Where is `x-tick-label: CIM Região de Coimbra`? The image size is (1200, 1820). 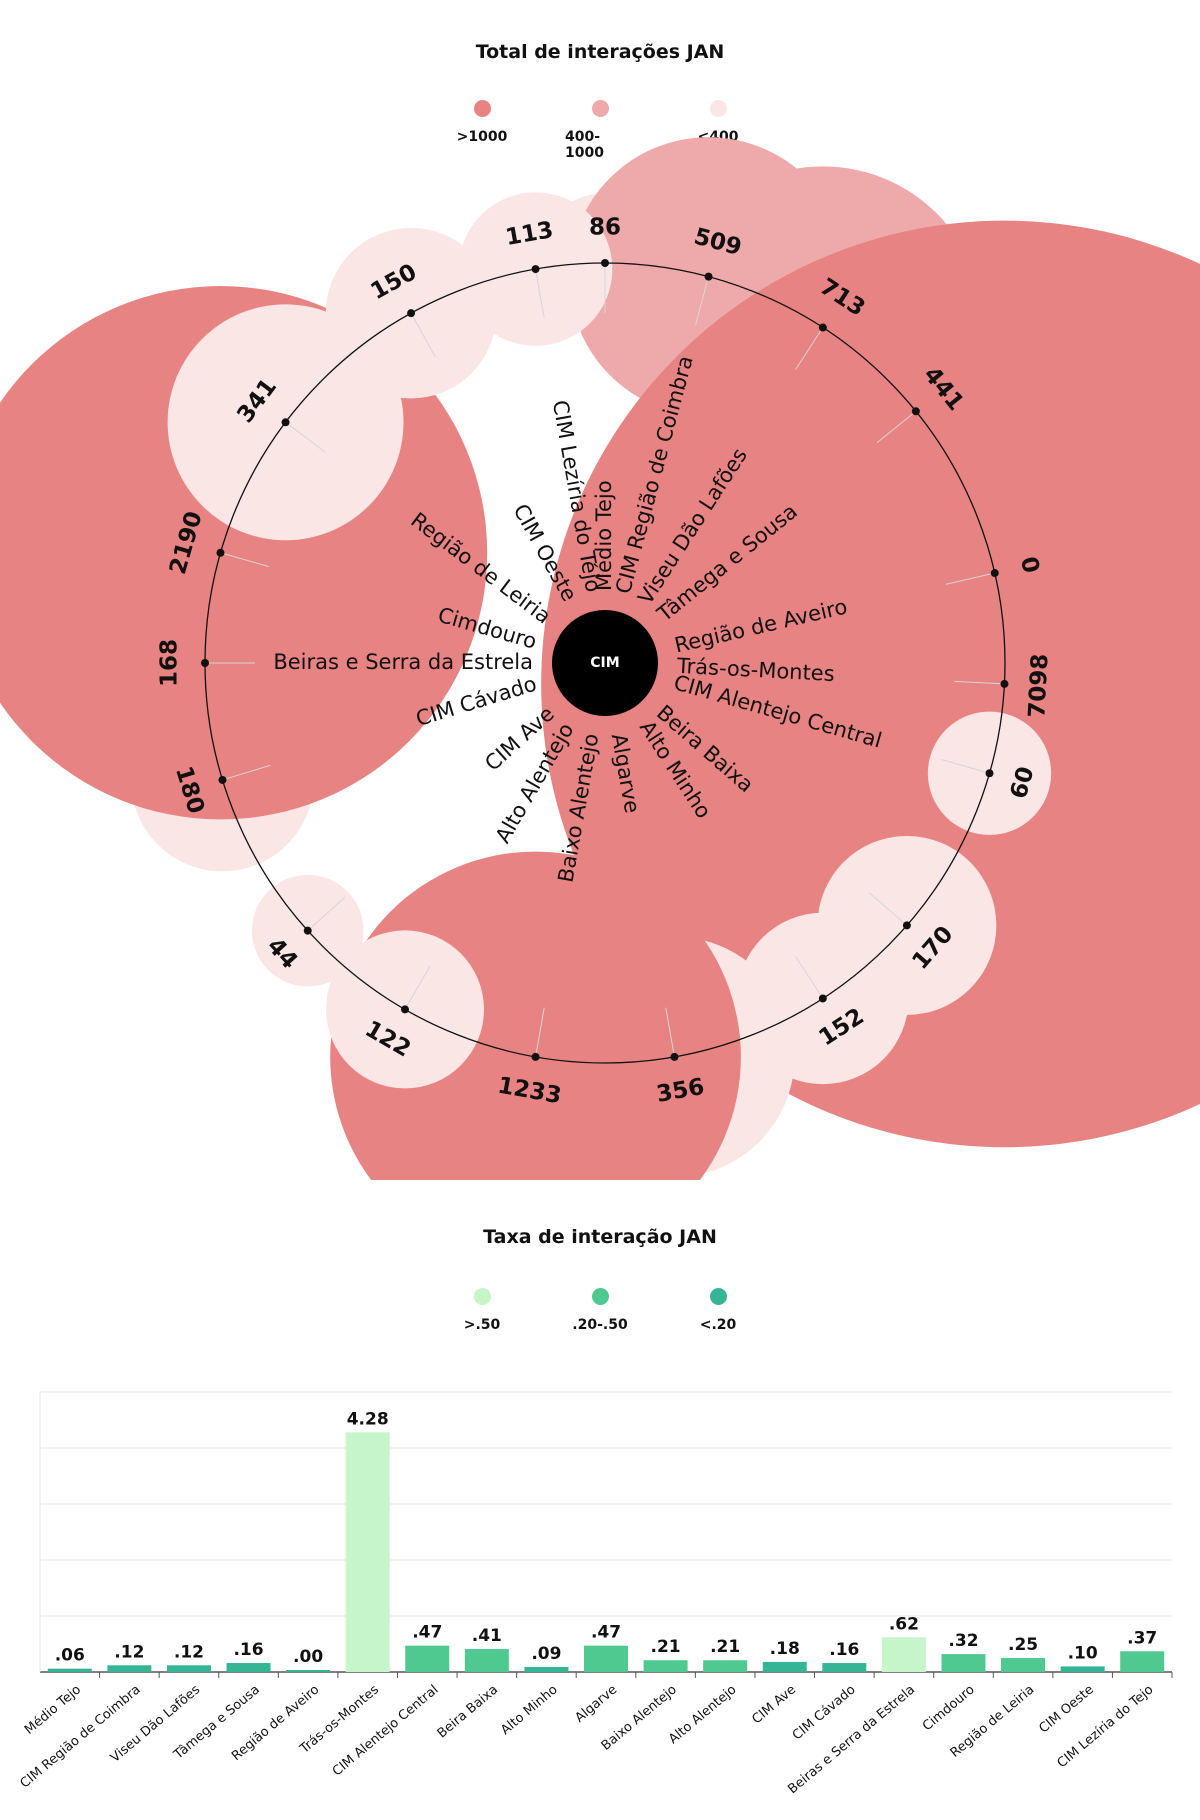 x-tick-label: CIM Região de Coimbra is located at coordinates (81, 1736).